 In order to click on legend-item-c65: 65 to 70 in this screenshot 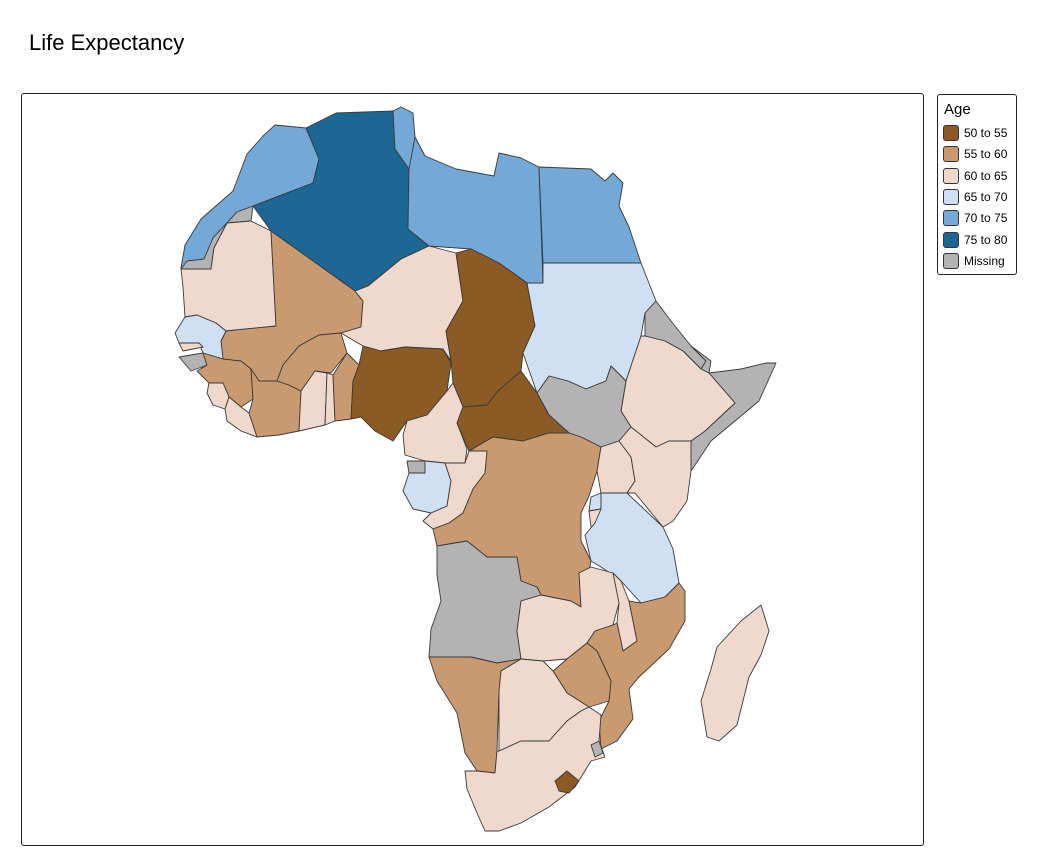, I will do `click(975, 197)`.